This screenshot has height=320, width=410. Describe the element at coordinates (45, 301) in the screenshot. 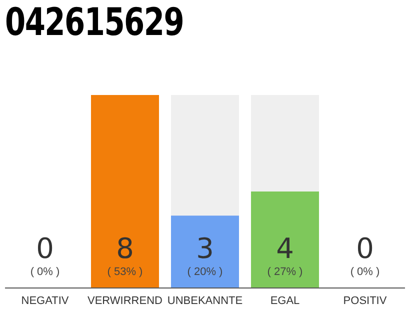

I see `x-tick-label: NEGATIV` at that location.